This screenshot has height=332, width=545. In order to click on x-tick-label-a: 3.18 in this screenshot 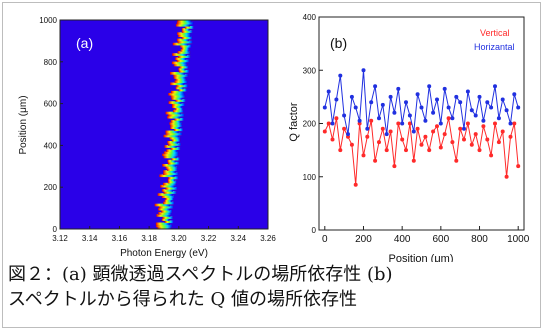, I will do `click(149, 238)`.